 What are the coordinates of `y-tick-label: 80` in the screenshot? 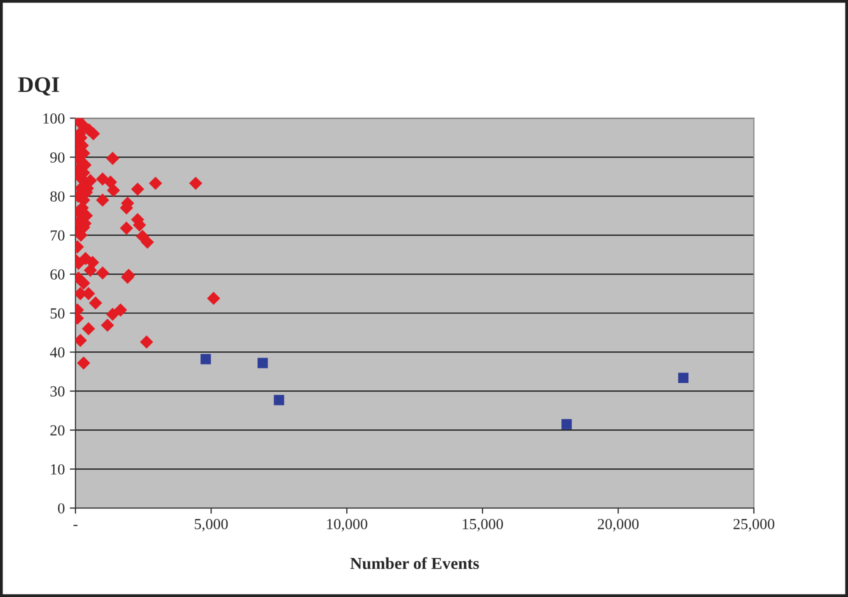 It's located at (57, 196).